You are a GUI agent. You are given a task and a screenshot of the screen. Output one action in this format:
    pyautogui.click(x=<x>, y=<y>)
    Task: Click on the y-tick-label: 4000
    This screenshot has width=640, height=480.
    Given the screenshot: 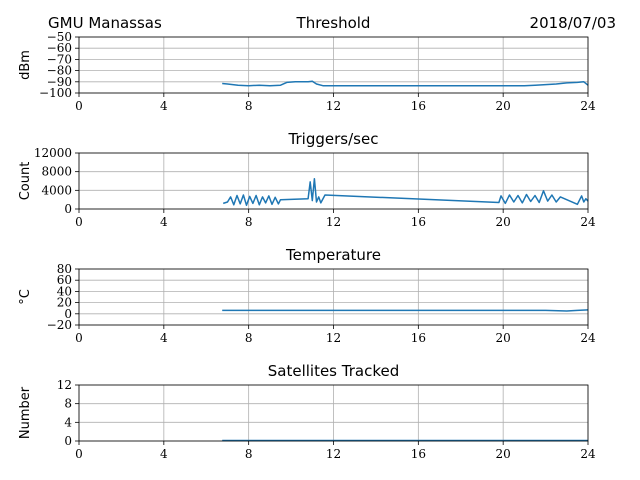 What is the action you would take?
    pyautogui.click(x=56, y=190)
    